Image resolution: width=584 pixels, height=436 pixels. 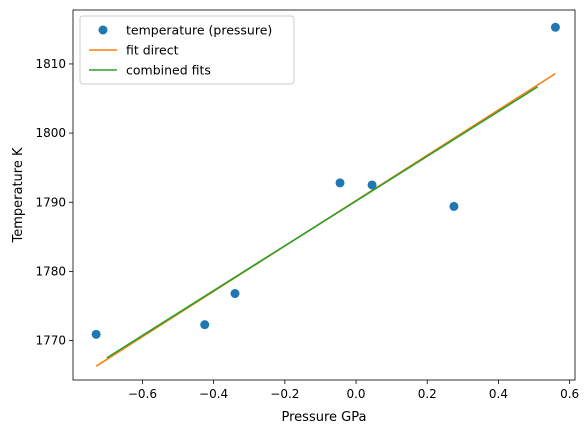 I want to click on y-tick-label: 1810, so click(x=50, y=64).